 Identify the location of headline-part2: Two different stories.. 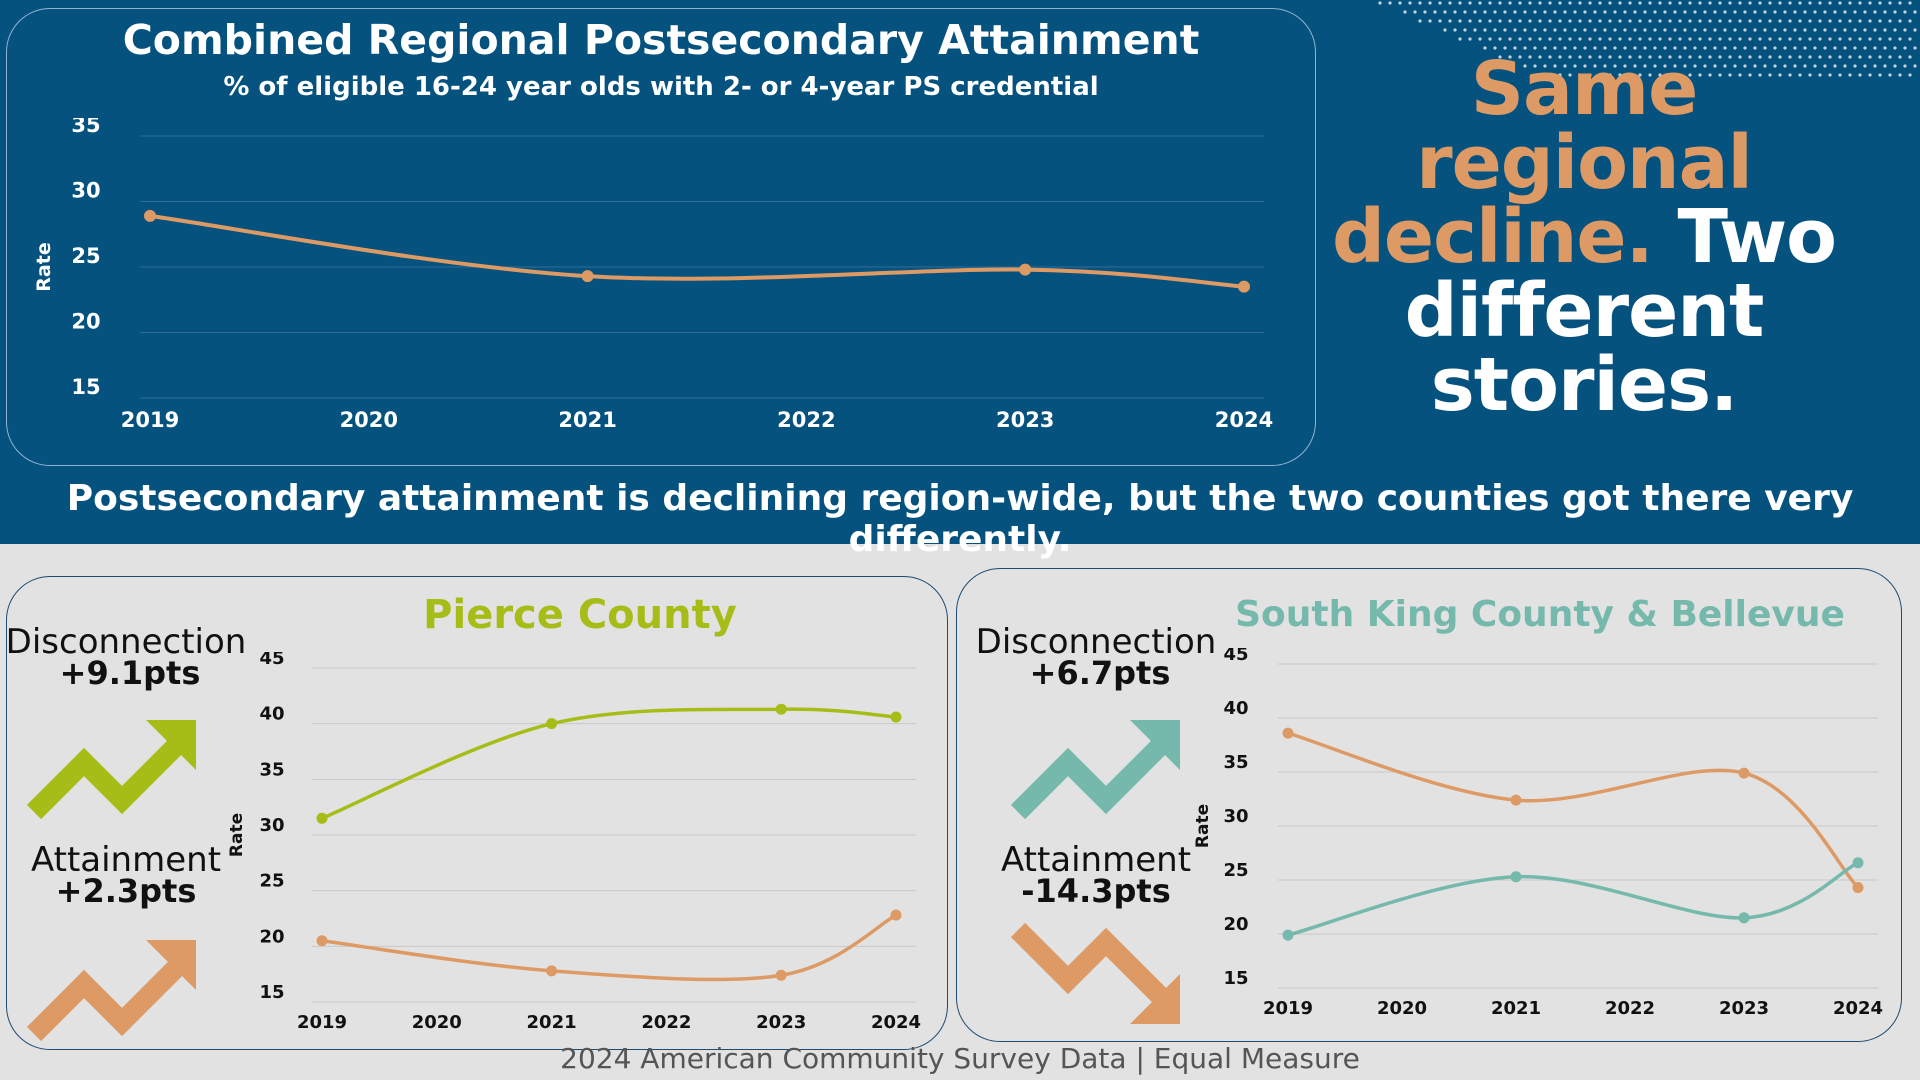
(1620, 311).